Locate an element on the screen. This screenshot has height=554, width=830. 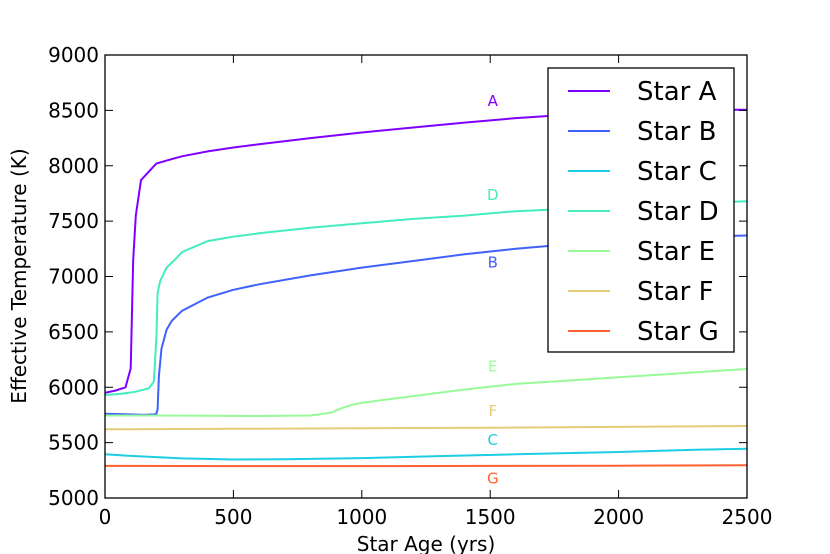
annotation-d: D is located at coordinates (493, 195).